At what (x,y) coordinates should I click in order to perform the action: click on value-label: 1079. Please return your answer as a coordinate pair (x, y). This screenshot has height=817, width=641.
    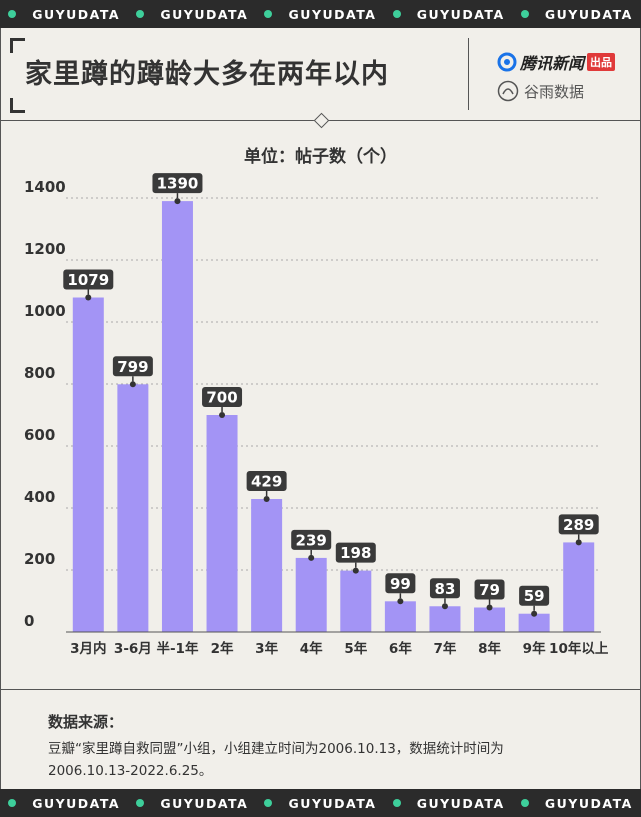
    Looking at the image, I should click on (88, 280).